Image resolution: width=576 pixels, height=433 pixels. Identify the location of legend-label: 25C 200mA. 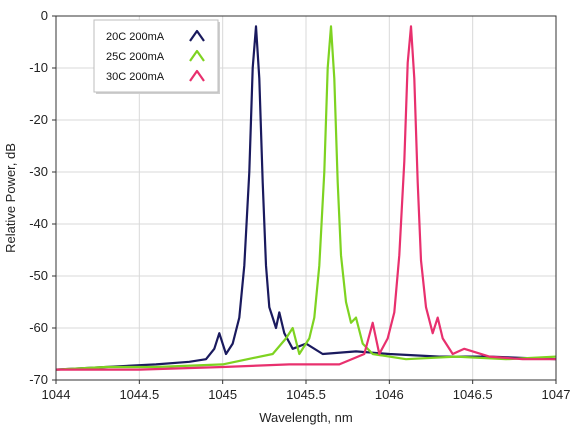
(135, 57).